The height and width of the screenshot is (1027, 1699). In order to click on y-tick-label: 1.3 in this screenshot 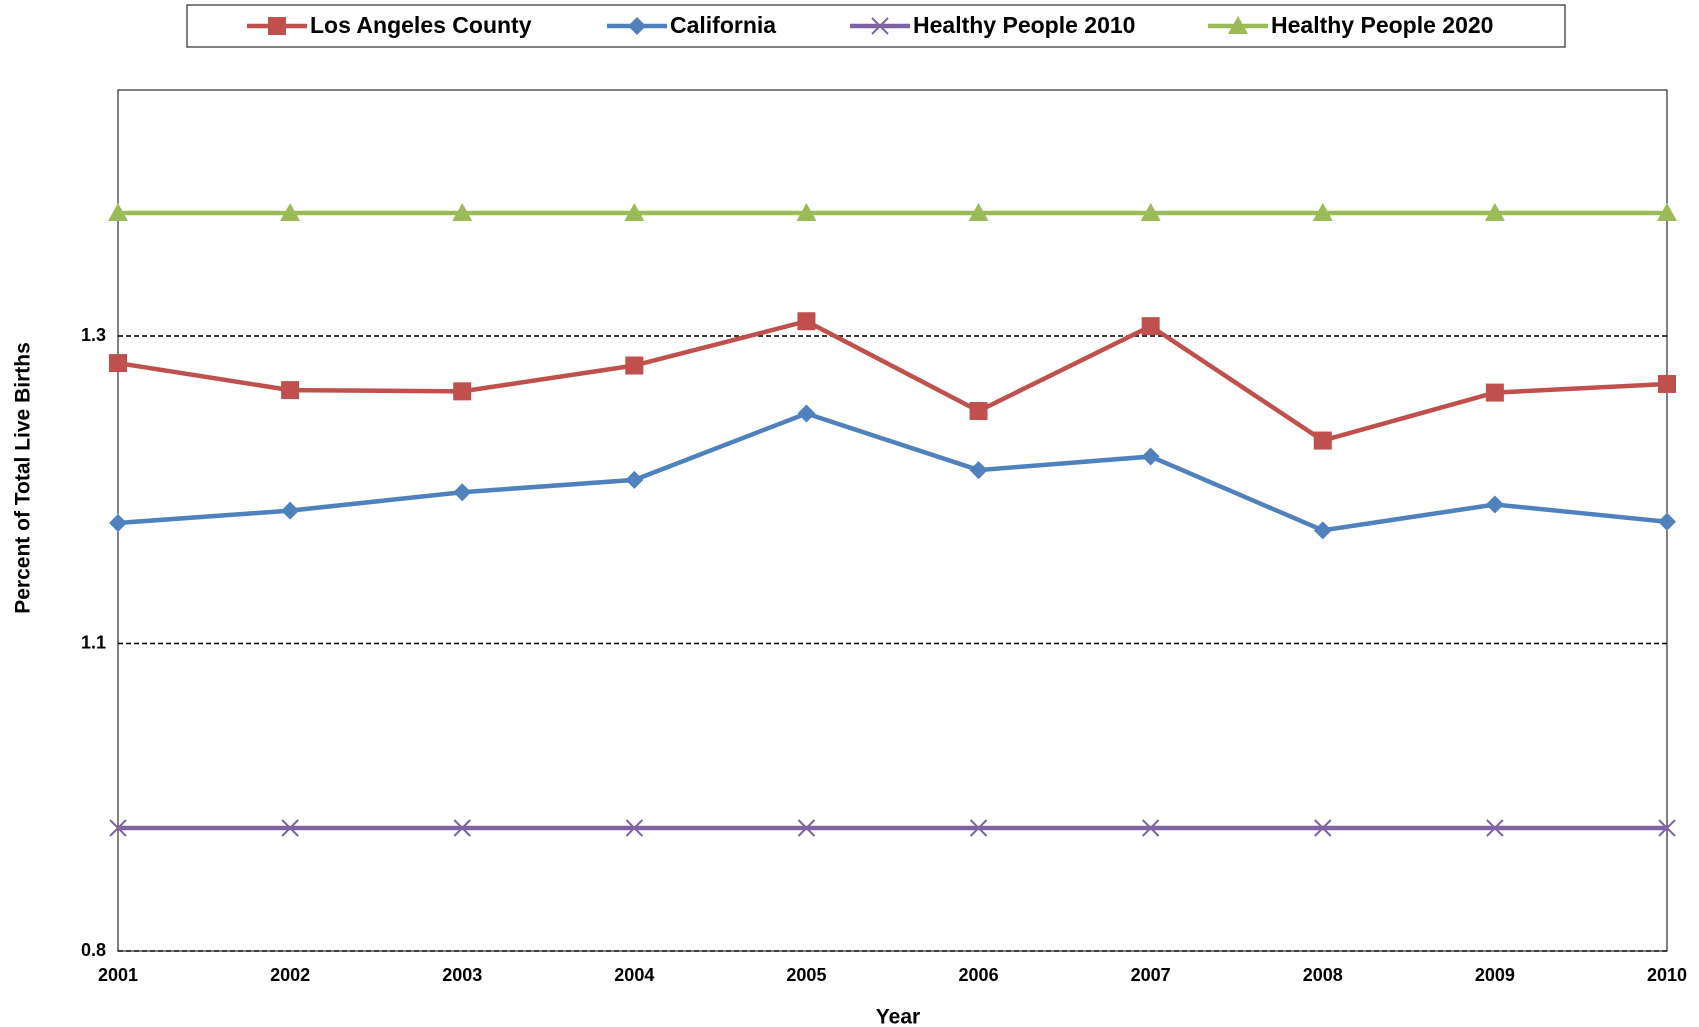, I will do `click(93, 335)`.